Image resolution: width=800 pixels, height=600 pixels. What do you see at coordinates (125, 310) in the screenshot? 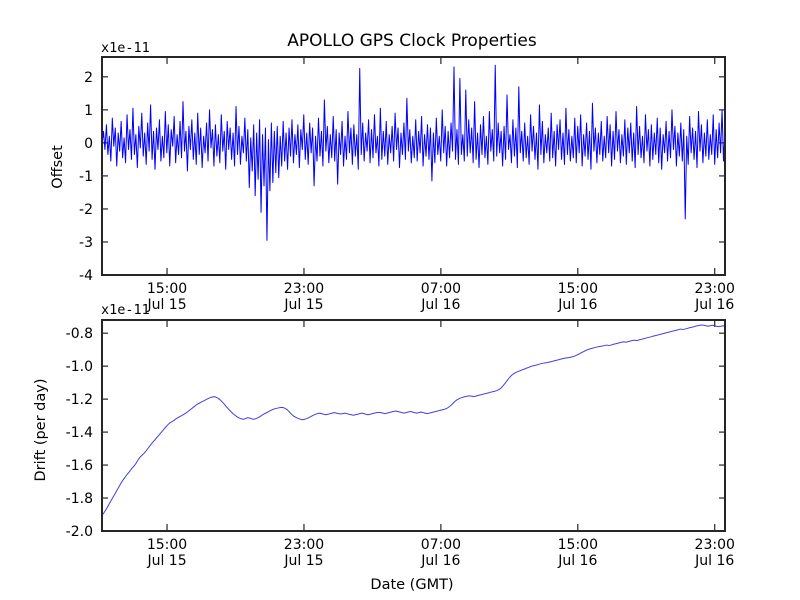
I see `offset-exponent-label-bottom: x1e-11` at bounding box center [125, 310].